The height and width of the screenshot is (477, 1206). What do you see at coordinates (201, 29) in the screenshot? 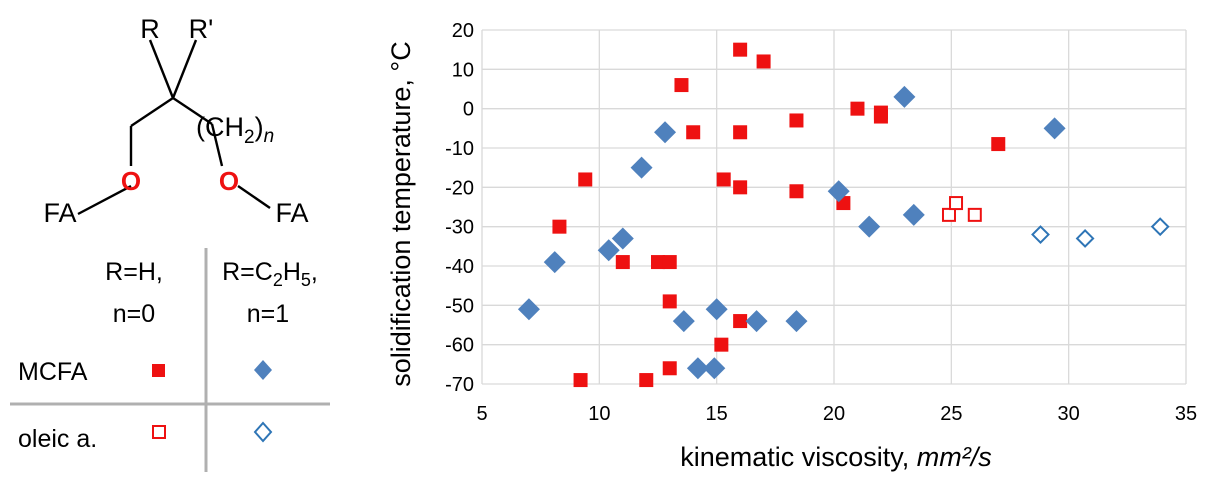
I see `substituent-r-prime: R'` at bounding box center [201, 29].